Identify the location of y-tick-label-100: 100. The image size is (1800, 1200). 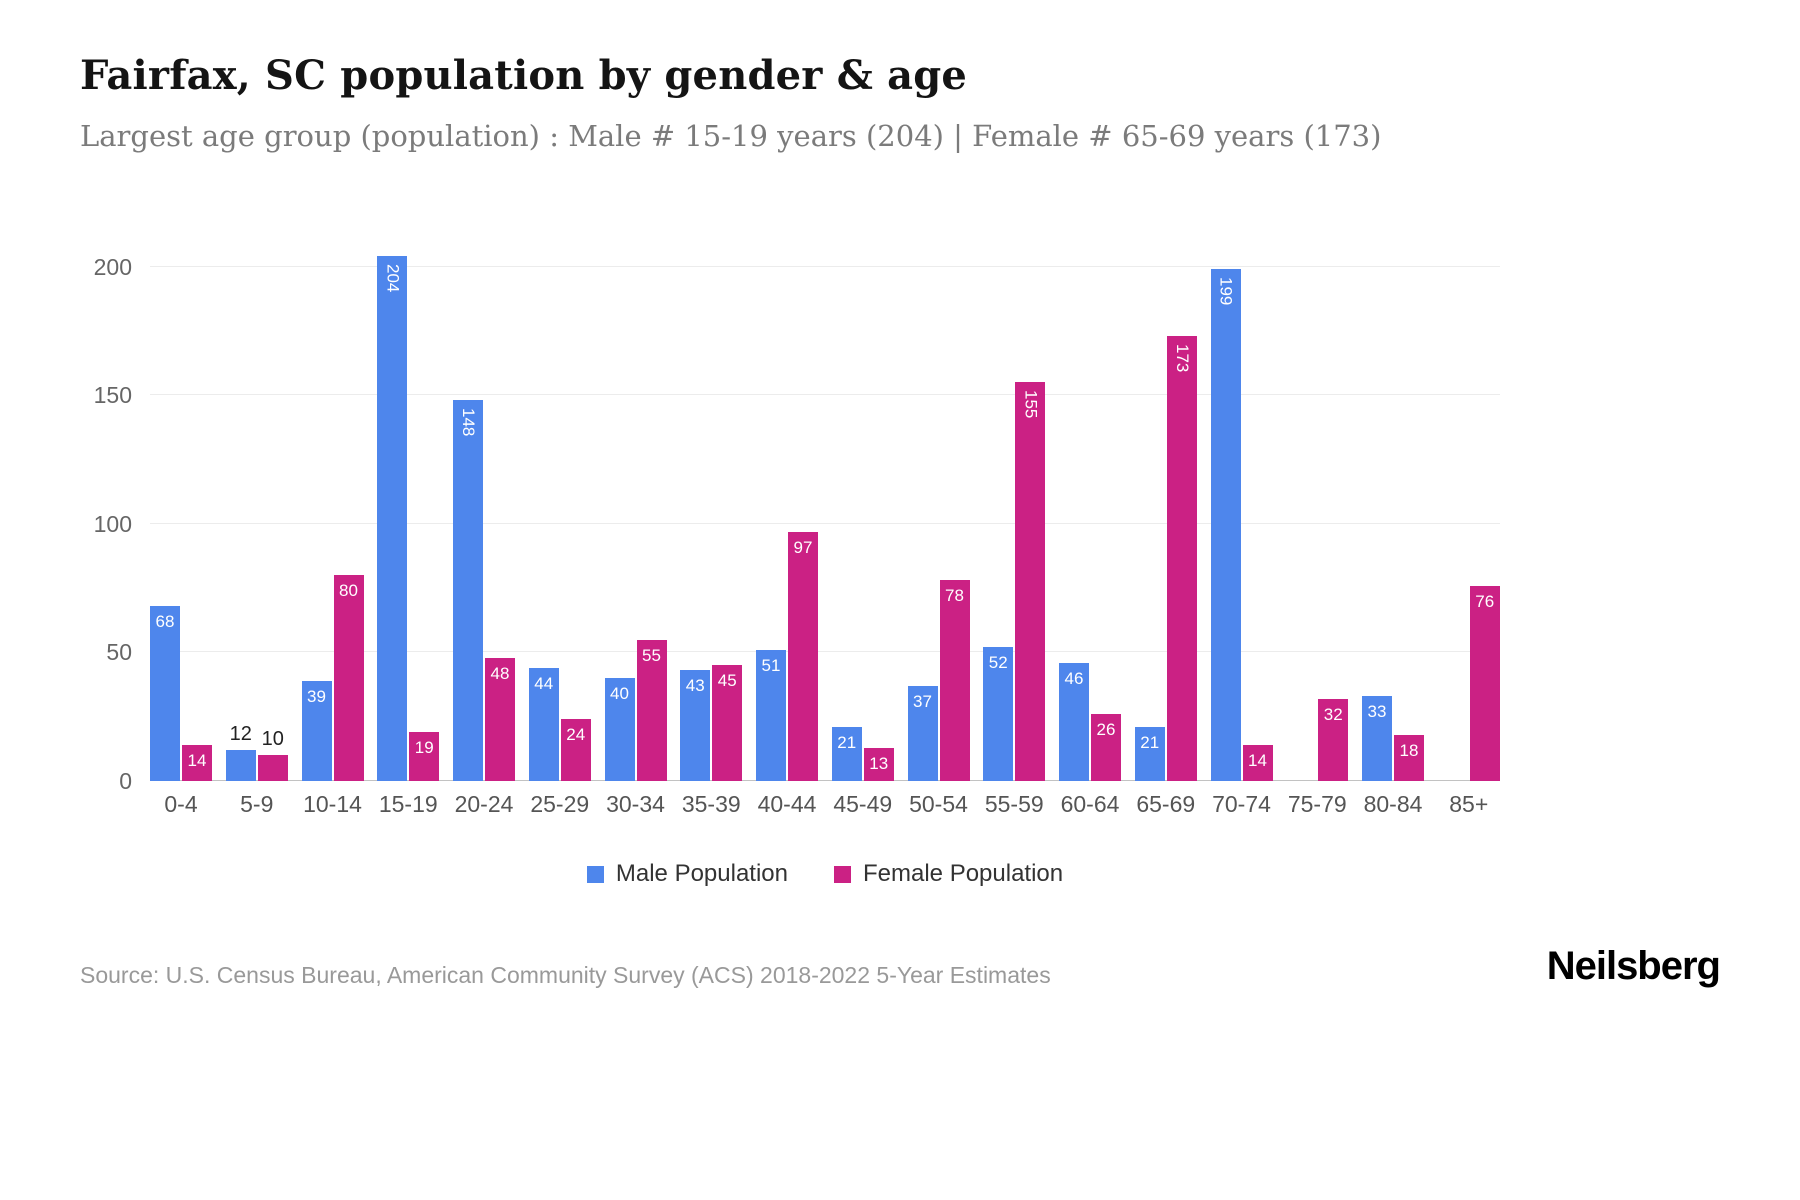
(112, 523).